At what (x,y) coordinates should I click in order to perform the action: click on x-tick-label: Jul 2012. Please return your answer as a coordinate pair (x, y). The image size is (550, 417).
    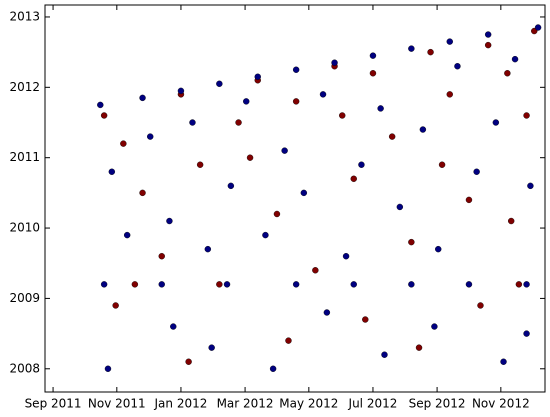
    Looking at the image, I should click on (373, 404).